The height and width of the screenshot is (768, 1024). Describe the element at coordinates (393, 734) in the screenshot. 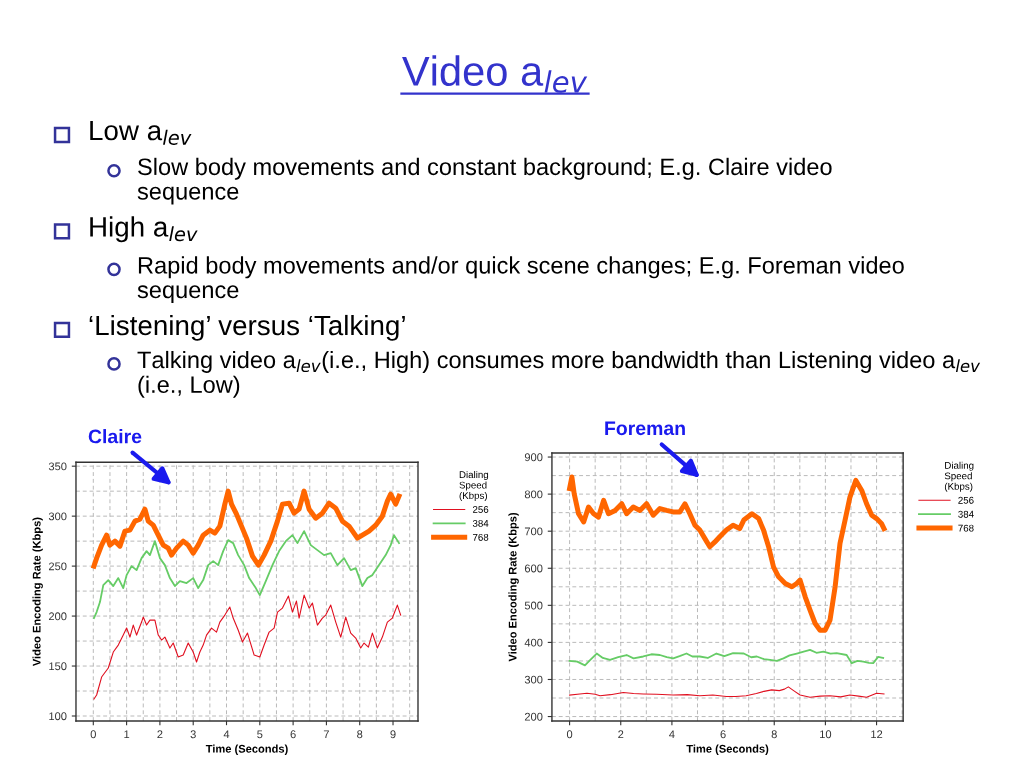

I see `x-tick-label: 9` at that location.